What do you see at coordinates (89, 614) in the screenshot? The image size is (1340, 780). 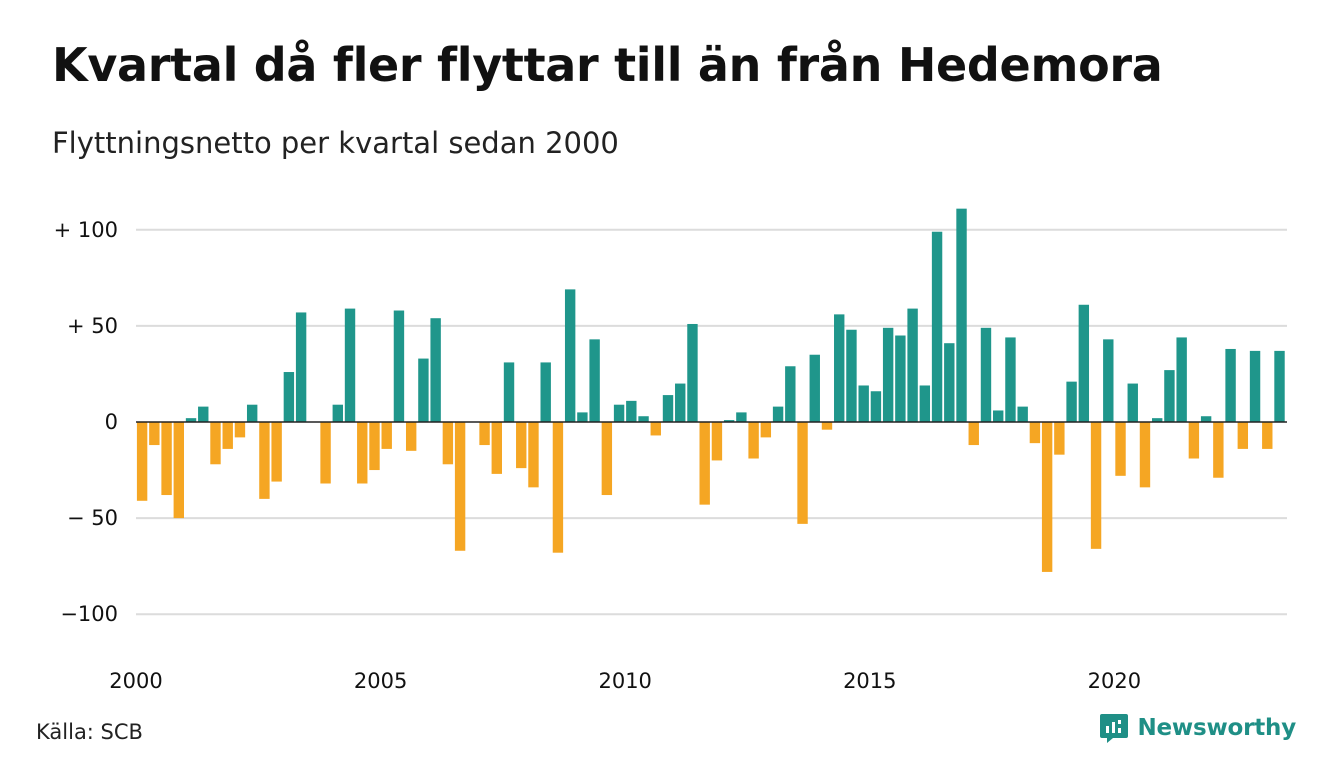 I see `y-tick-label: −100` at bounding box center [89, 614].